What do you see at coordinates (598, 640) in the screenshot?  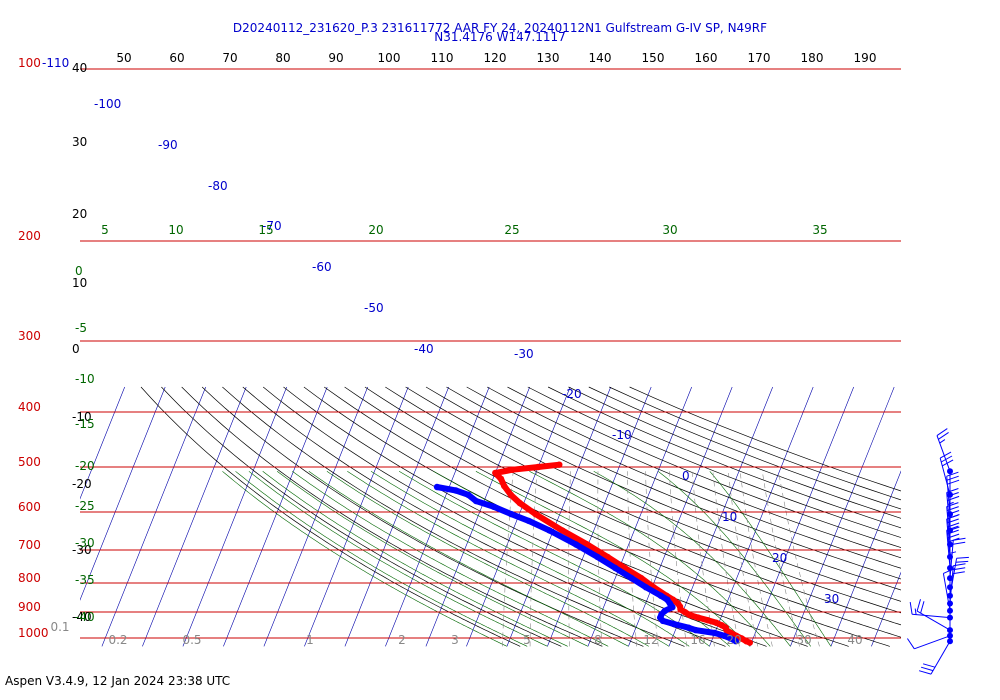 I see `mixing-label-8: 8` at bounding box center [598, 640].